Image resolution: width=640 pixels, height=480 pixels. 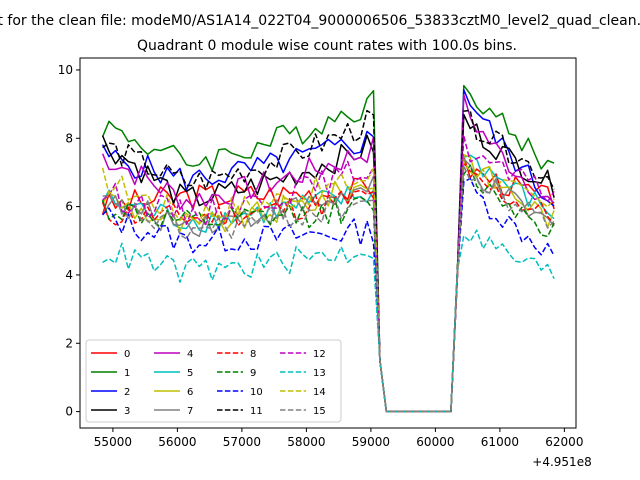 I want to click on x-offset-label: +4.951e8, so click(x=561, y=462).